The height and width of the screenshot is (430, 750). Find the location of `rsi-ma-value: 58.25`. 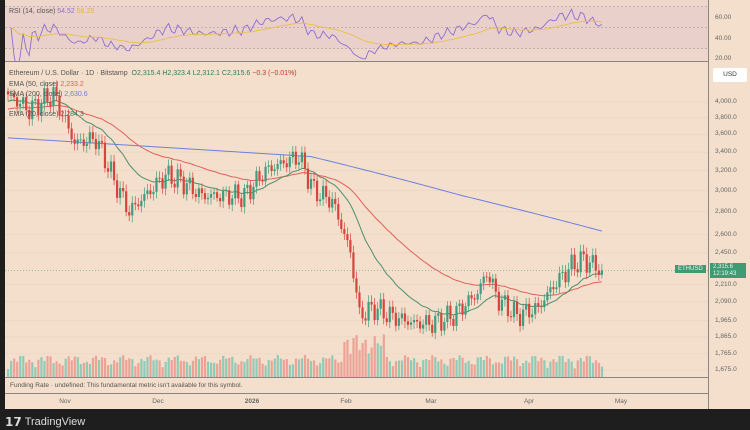

rsi-ma-value: 58.25 is located at coordinates (85, 11).